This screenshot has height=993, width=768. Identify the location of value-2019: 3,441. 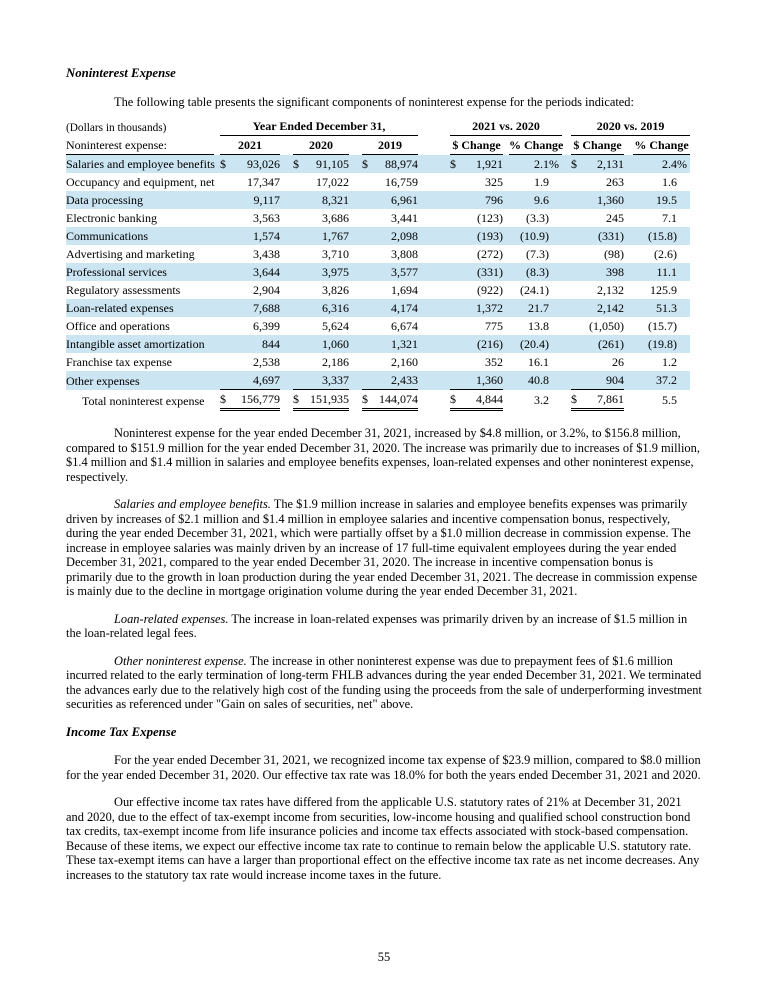
(404, 217).